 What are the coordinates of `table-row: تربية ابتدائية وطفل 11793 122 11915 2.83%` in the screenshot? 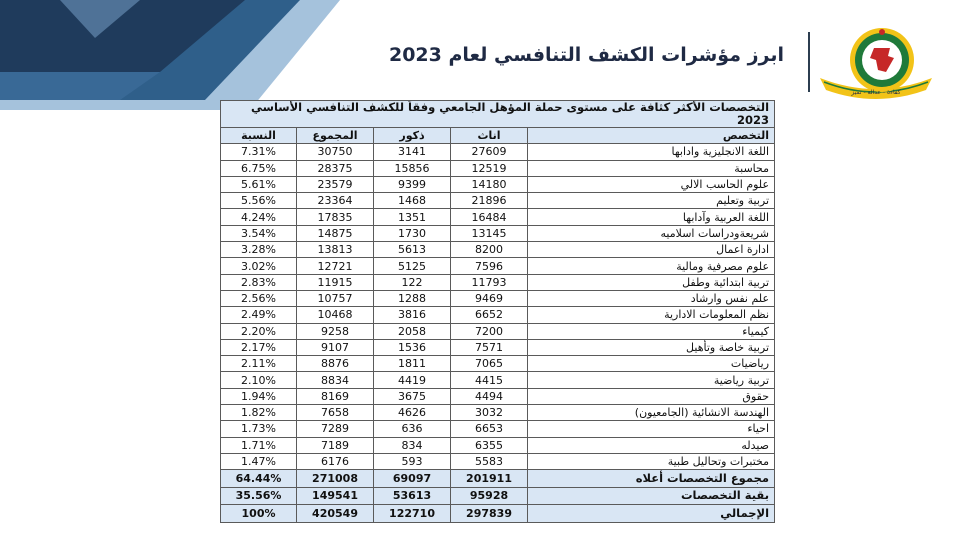 It's located at (497, 282).